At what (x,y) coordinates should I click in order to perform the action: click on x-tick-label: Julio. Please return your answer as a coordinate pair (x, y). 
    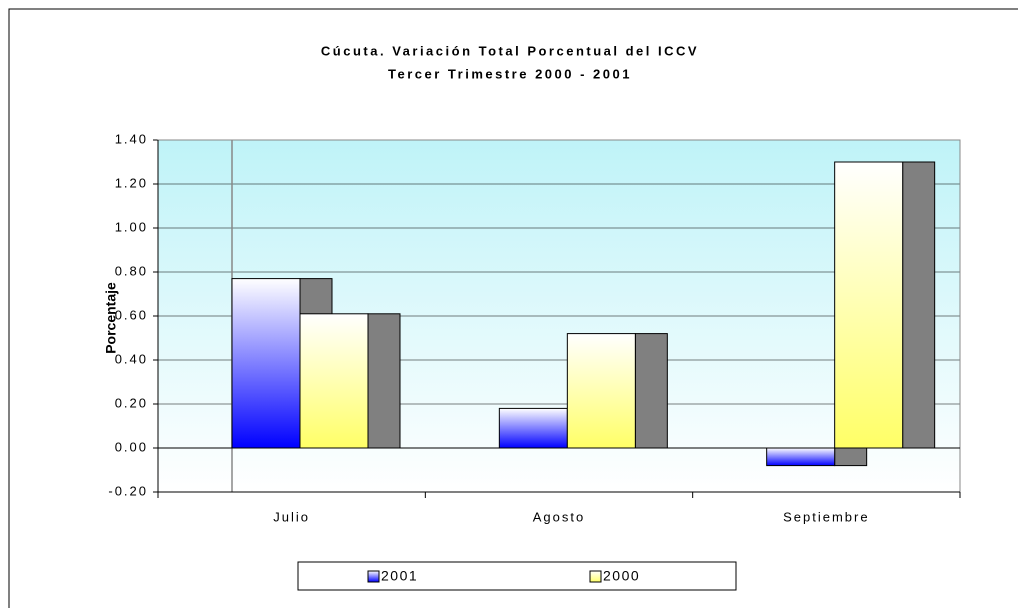
    Looking at the image, I should click on (291, 516).